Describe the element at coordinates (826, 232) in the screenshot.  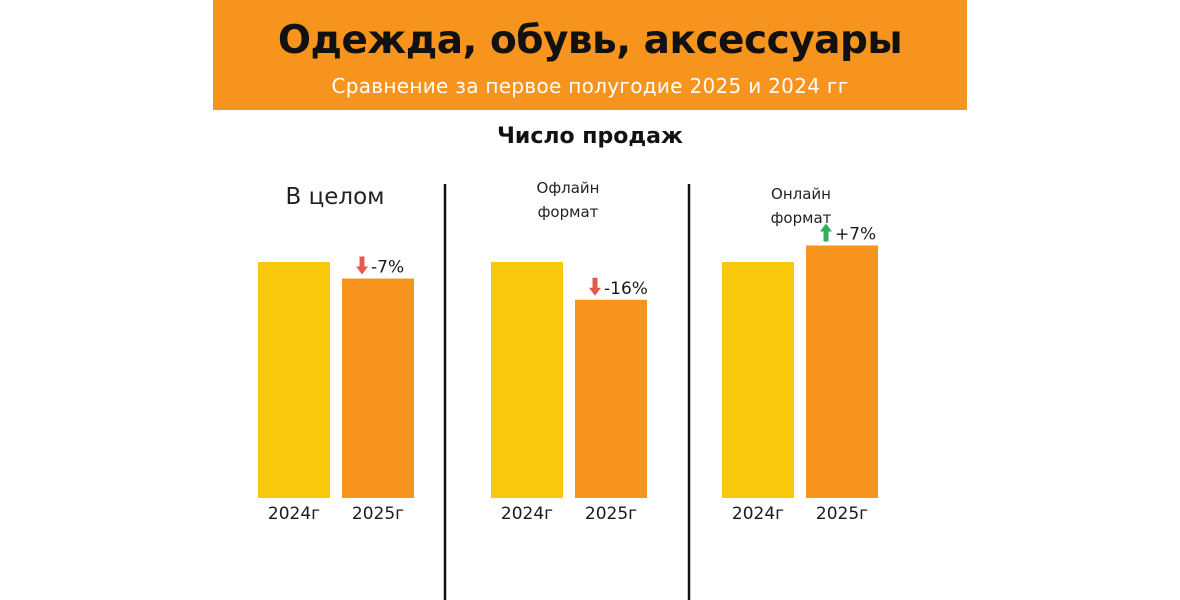
I see `up-arrow-icon` at that location.